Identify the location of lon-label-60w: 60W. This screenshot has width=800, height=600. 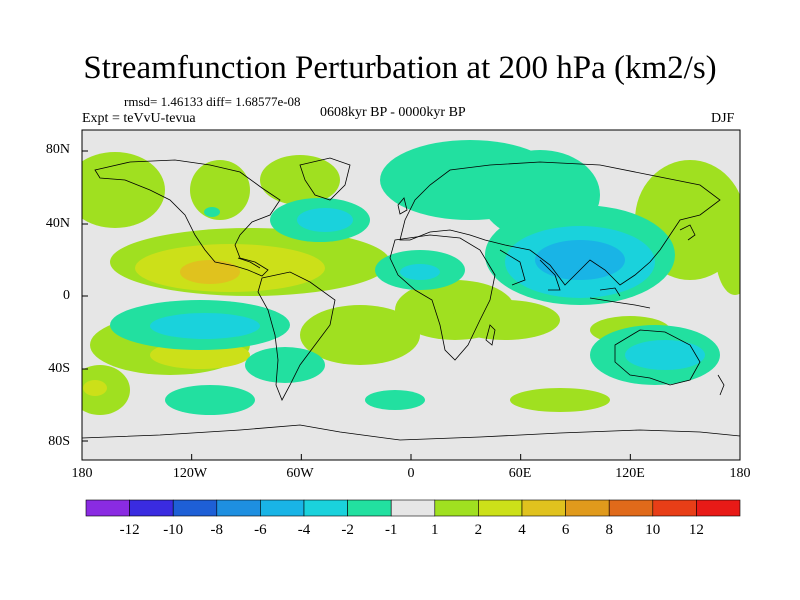
(300, 473).